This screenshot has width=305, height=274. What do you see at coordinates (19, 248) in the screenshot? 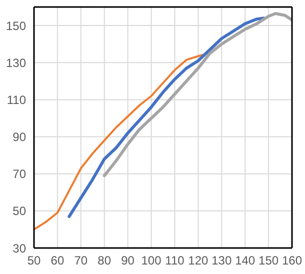
I see `y-tick-label: 30` at bounding box center [19, 248].